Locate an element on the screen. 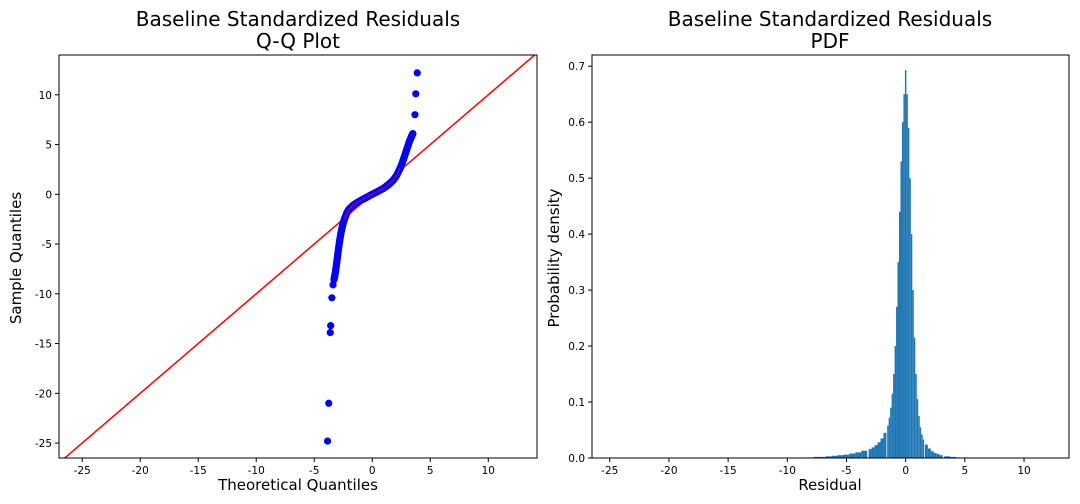  pdf-y-tick-label: 0.5 is located at coordinates (576, 179).